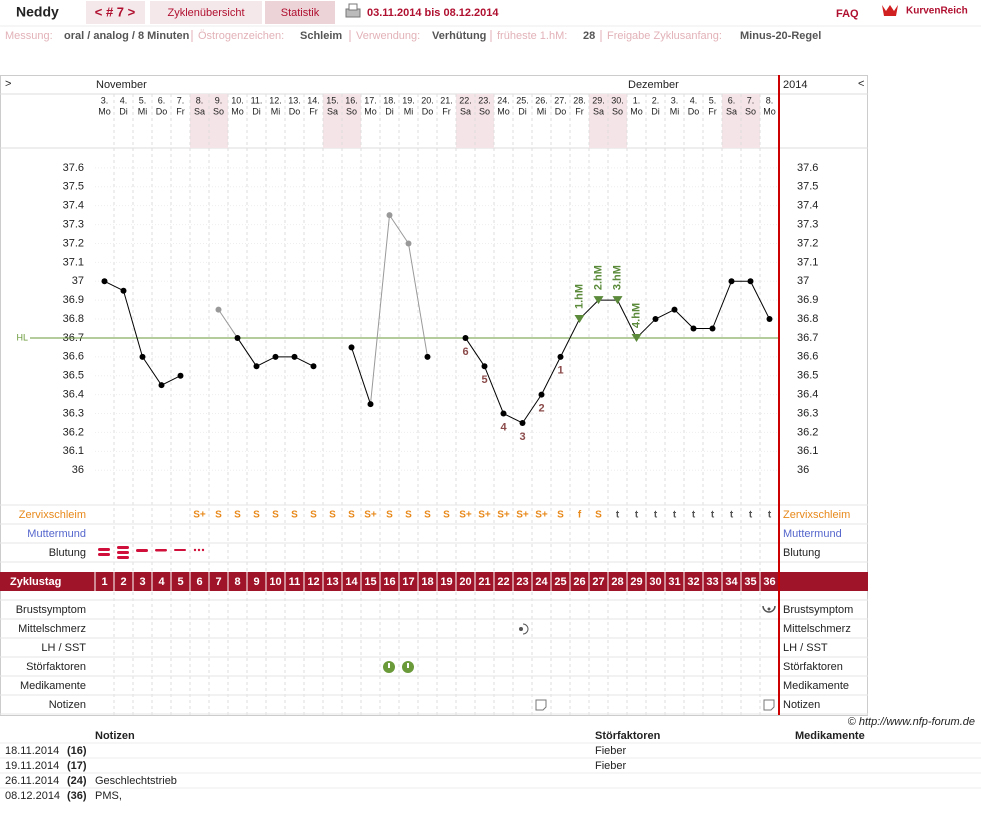 The image size is (981, 835). Describe the element at coordinates (161, 582) in the screenshot. I see `cycle-day: 4` at that location.